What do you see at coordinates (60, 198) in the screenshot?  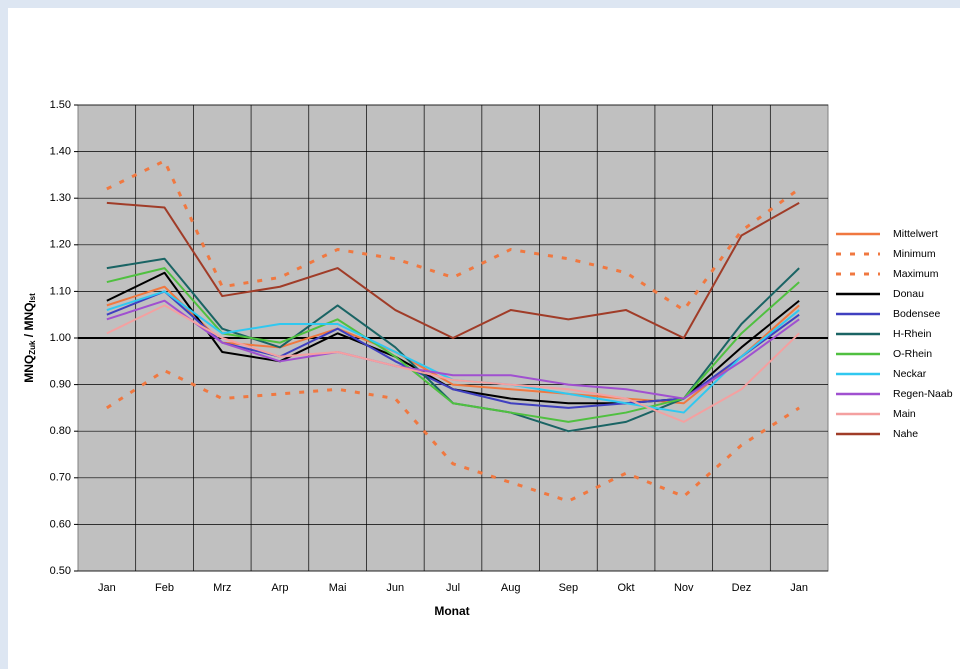 I see `y-tick-label: 1.30` at bounding box center [60, 198].